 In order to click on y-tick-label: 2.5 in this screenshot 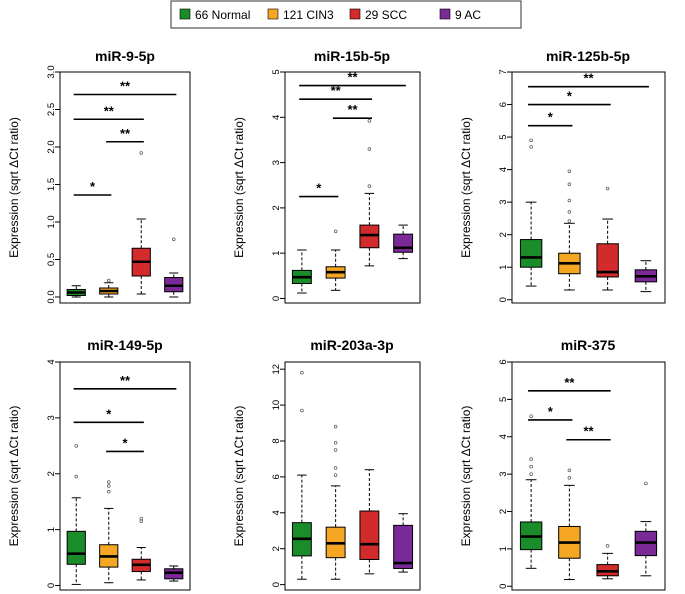, I will do `click(51, 109)`.